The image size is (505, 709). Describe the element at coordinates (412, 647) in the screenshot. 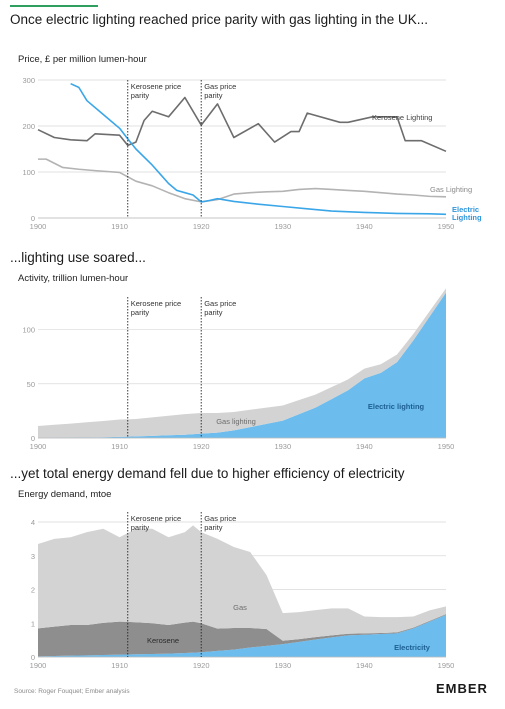

I see `series-label: Electricity` at that location.